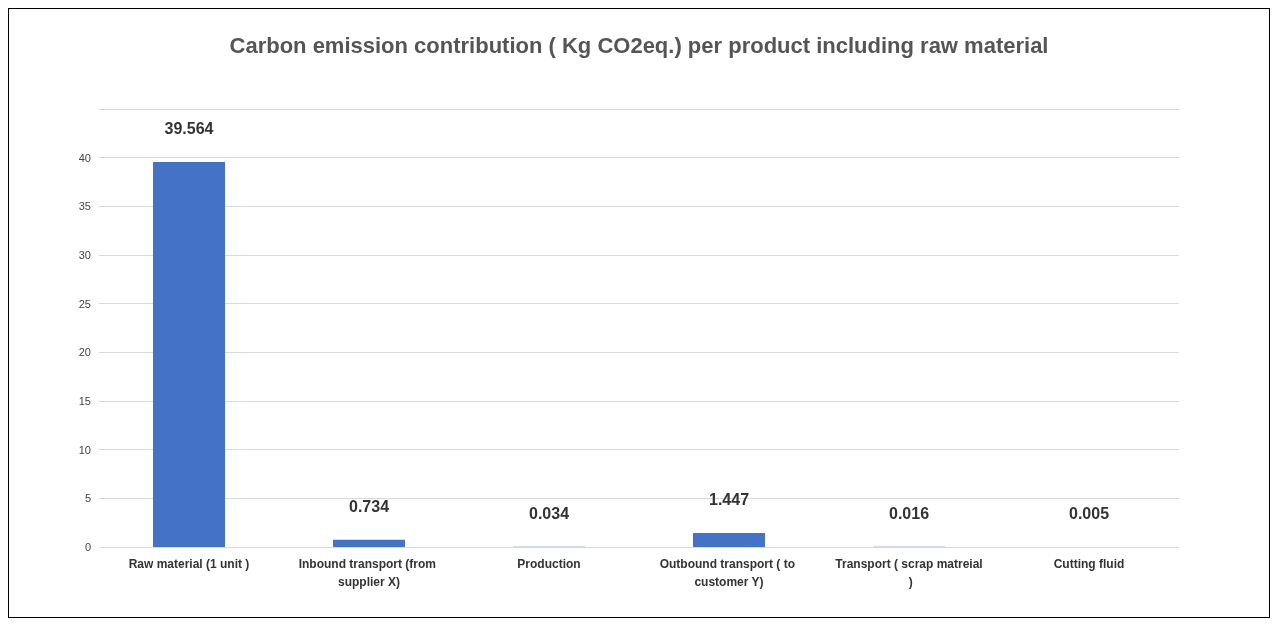 Image resolution: width=1277 pixels, height=624 pixels. I want to click on data-label: 0.005, so click(1089, 514).